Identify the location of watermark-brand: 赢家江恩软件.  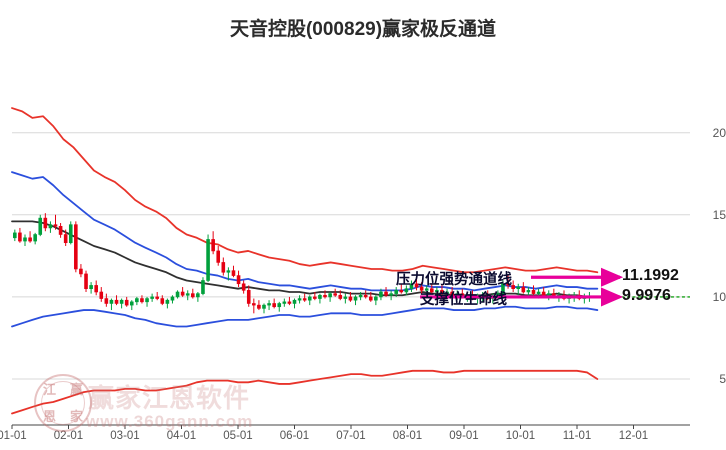
(169, 398).